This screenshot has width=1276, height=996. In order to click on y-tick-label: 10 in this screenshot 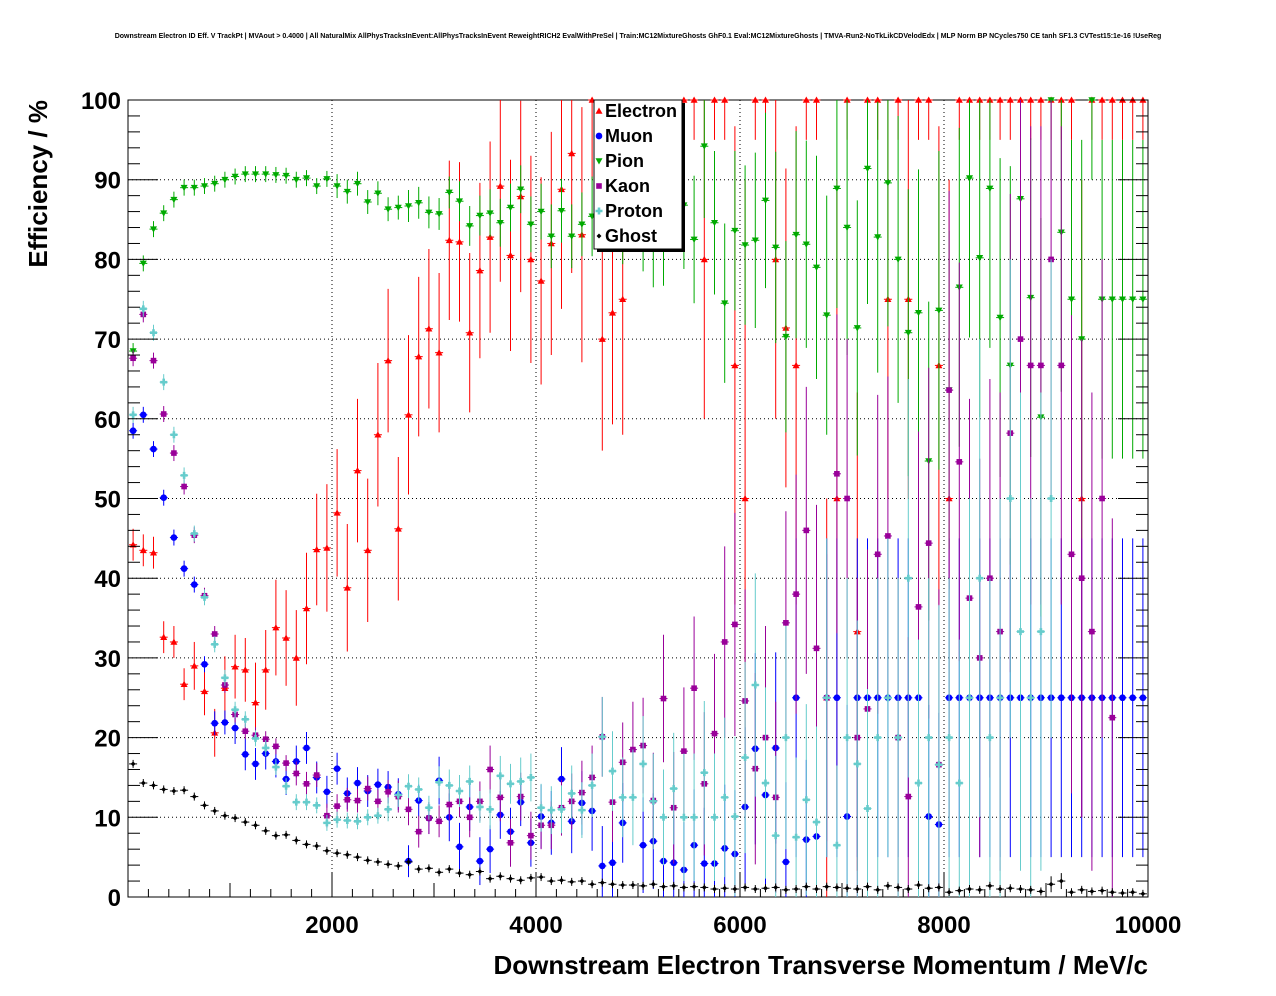, I will do `click(107, 818)`.